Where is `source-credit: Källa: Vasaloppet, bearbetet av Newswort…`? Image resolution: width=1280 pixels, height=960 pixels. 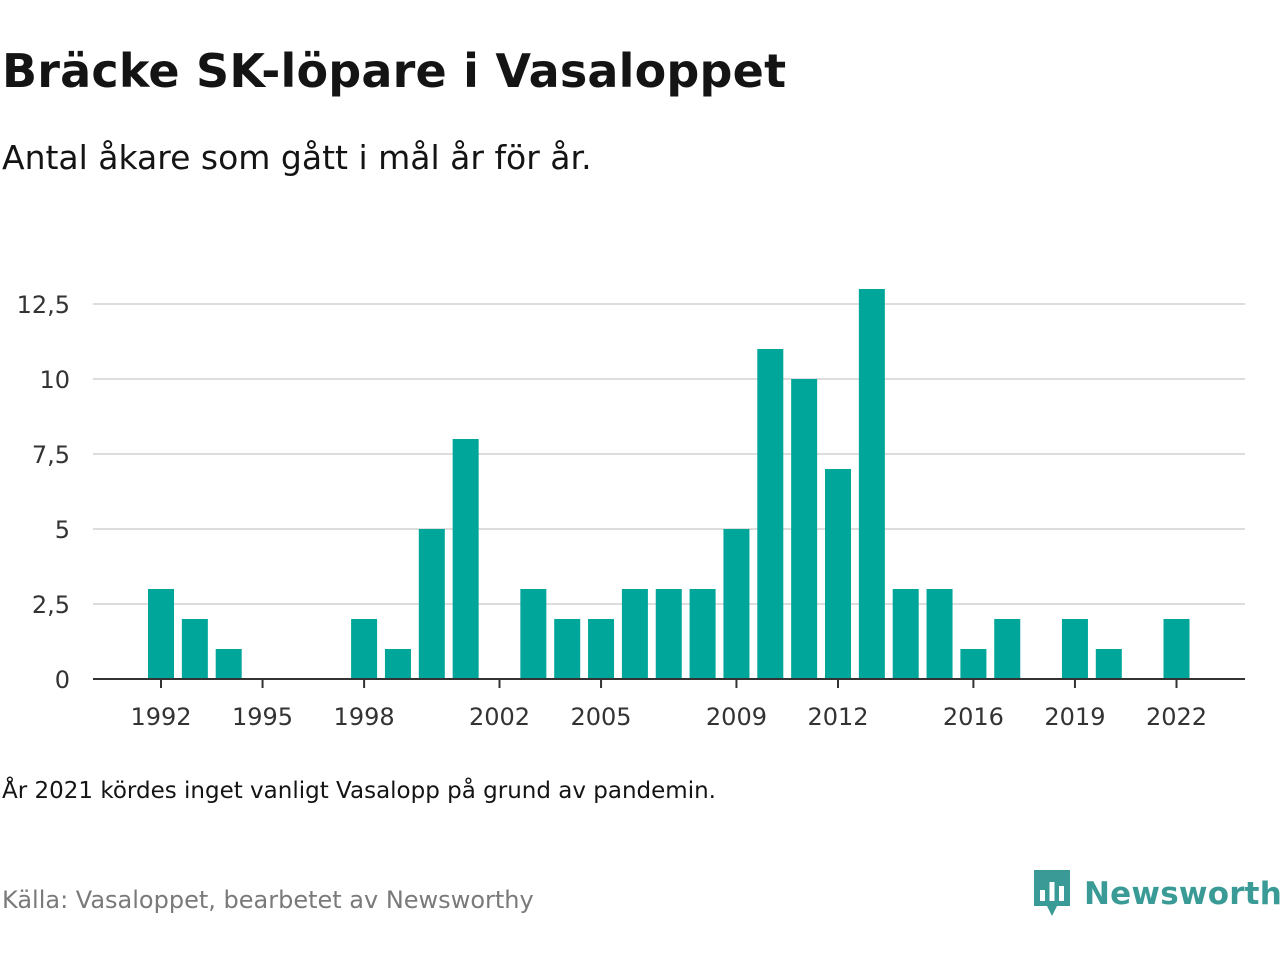 source-credit: Källa: Vasaloppet, bearbetet av Newswort… is located at coordinates (268, 900).